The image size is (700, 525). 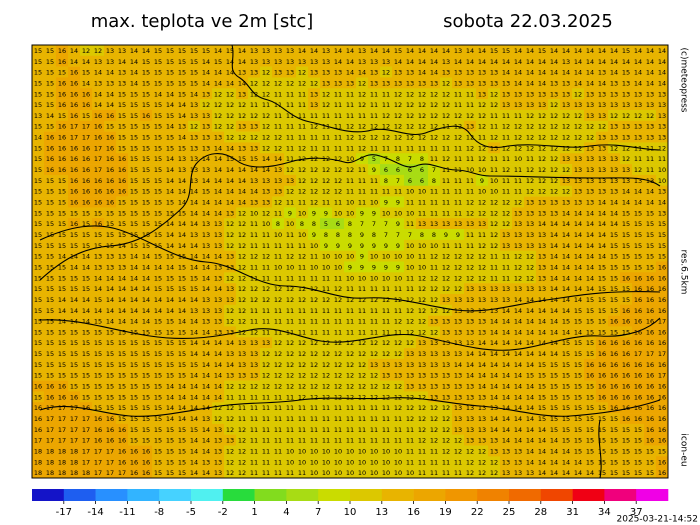 I want to click on colorbar-tick-label: -11, so click(x=127, y=512).